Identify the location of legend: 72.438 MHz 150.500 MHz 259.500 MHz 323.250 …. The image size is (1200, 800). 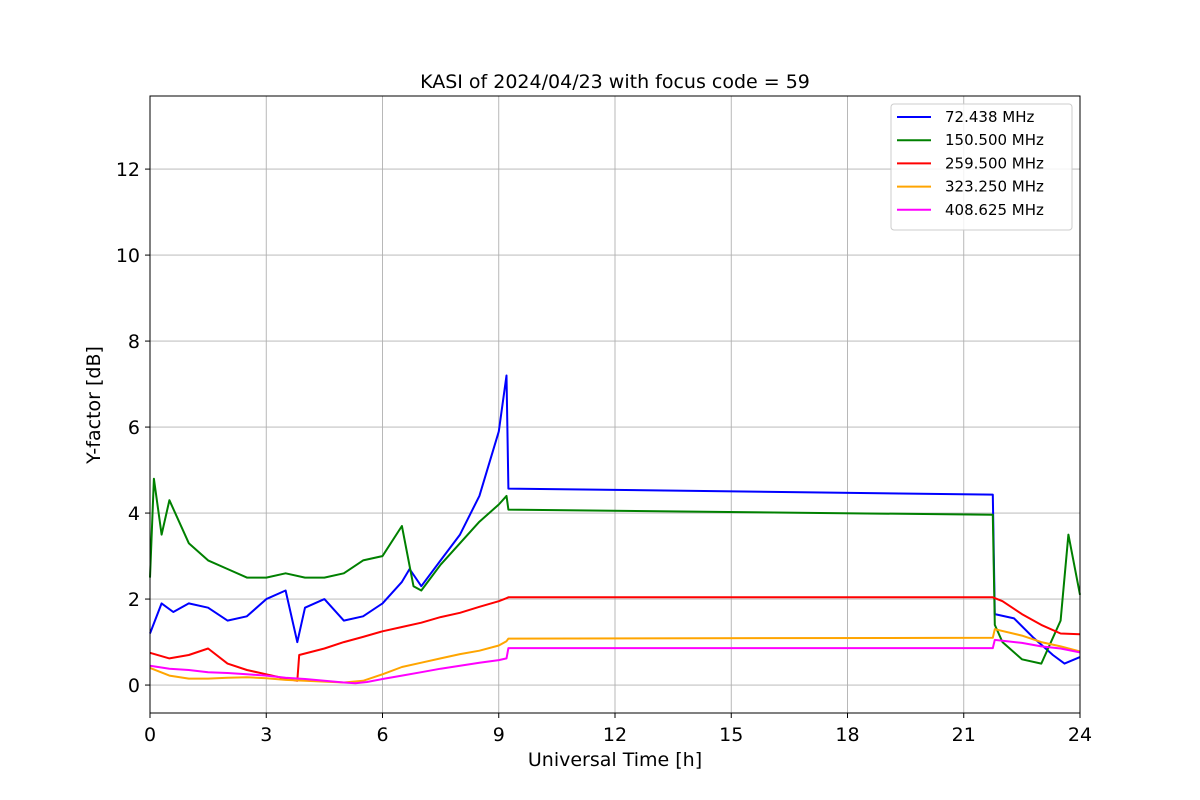
(981, 167).